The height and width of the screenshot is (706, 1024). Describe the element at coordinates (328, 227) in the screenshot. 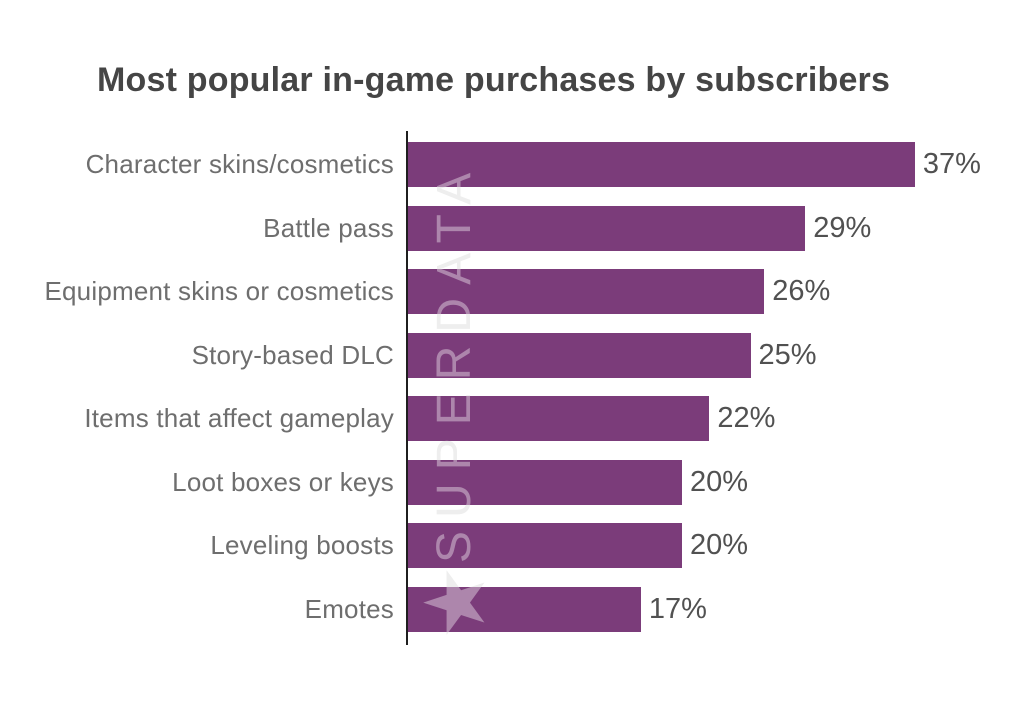

I see `category-label: Battle pass` at that location.